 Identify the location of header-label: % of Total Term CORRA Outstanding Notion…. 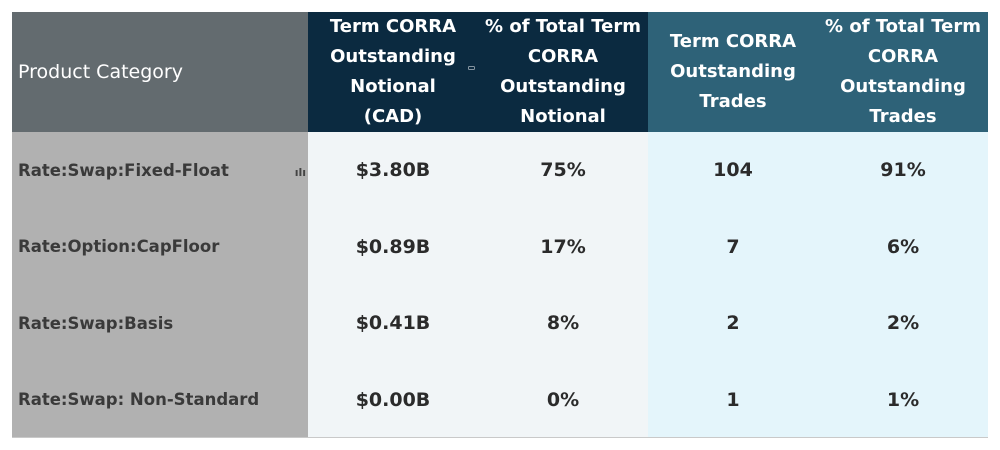
(563, 71).